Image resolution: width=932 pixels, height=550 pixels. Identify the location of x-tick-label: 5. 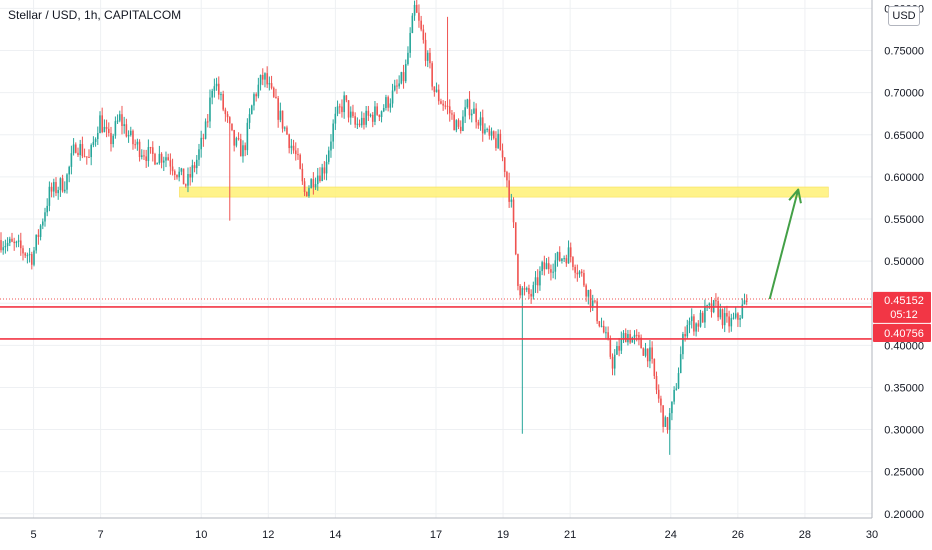
(33, 535).